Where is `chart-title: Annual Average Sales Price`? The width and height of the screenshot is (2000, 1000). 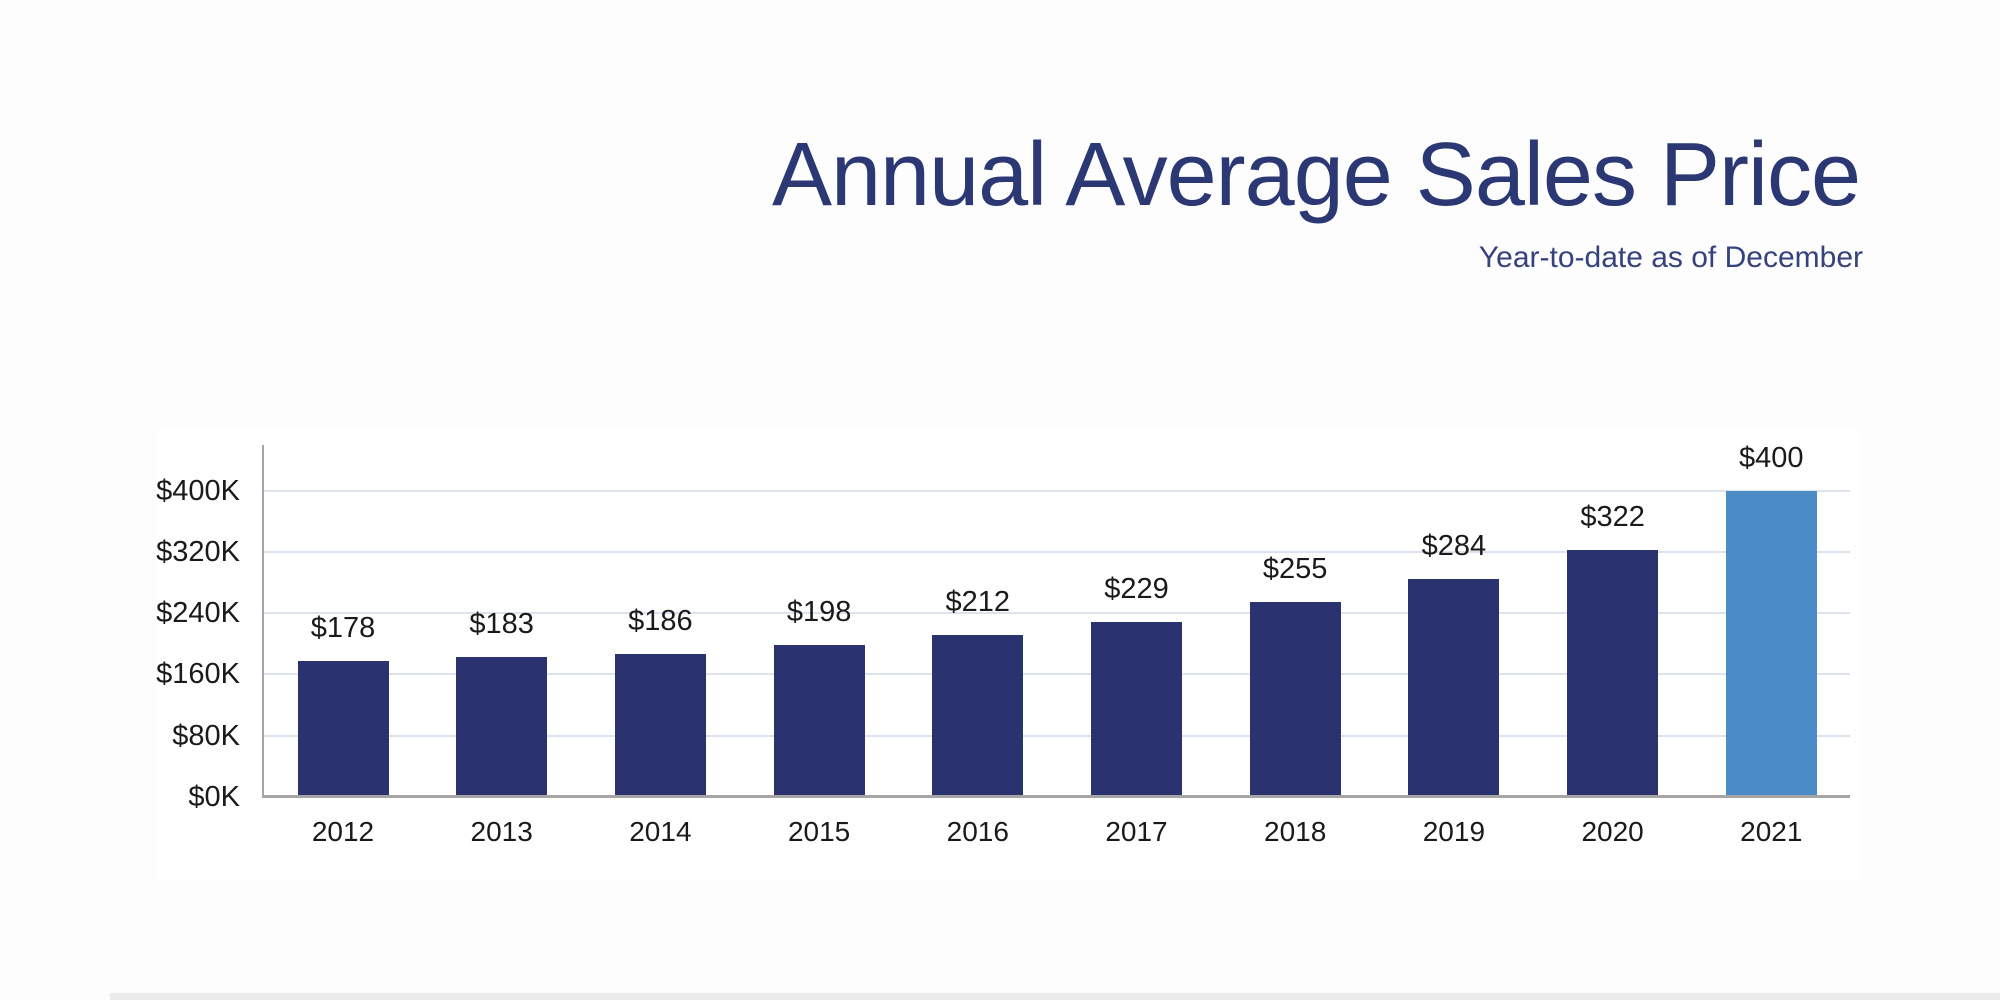 chart-title: Annual Average Sales Price is located at coordinates (1316, 175).